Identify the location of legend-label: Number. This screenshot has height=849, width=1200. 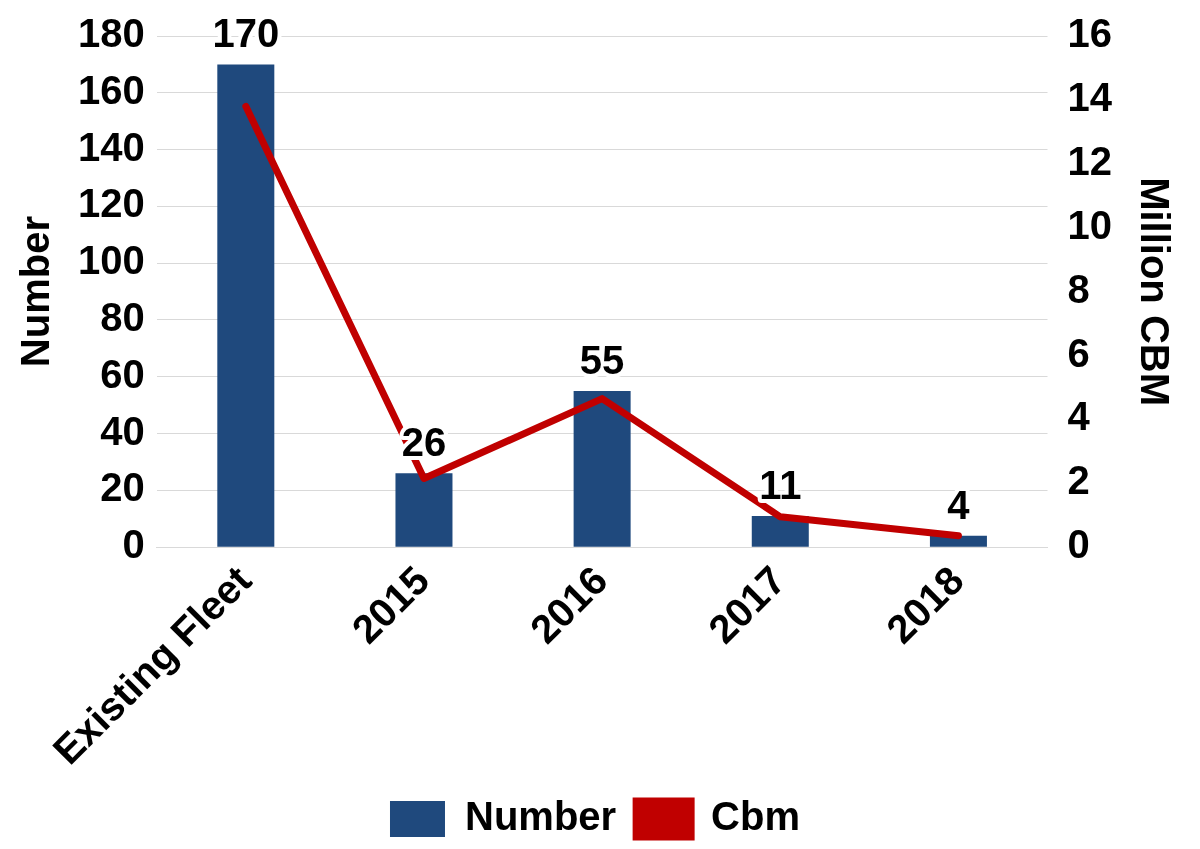
(540, 816).